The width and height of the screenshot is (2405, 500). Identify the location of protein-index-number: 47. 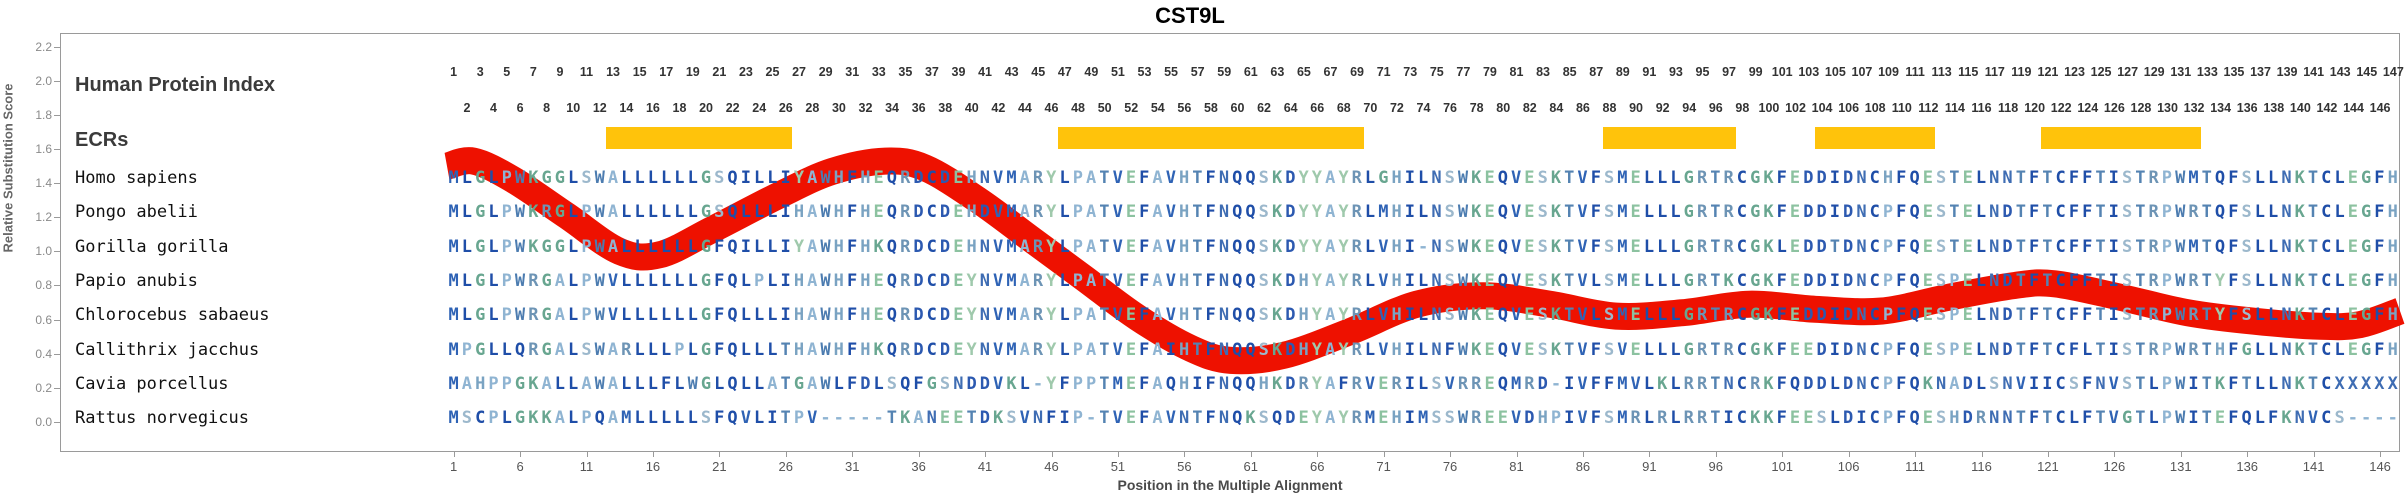
(1064, 72).